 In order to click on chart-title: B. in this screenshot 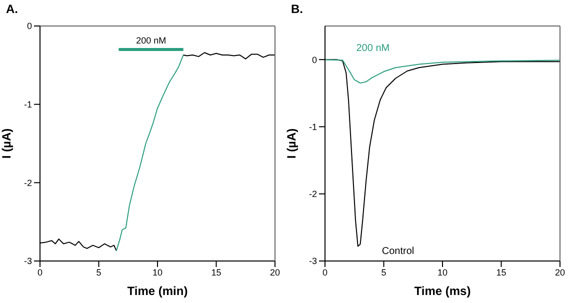, I will do `click(297, 9)`.